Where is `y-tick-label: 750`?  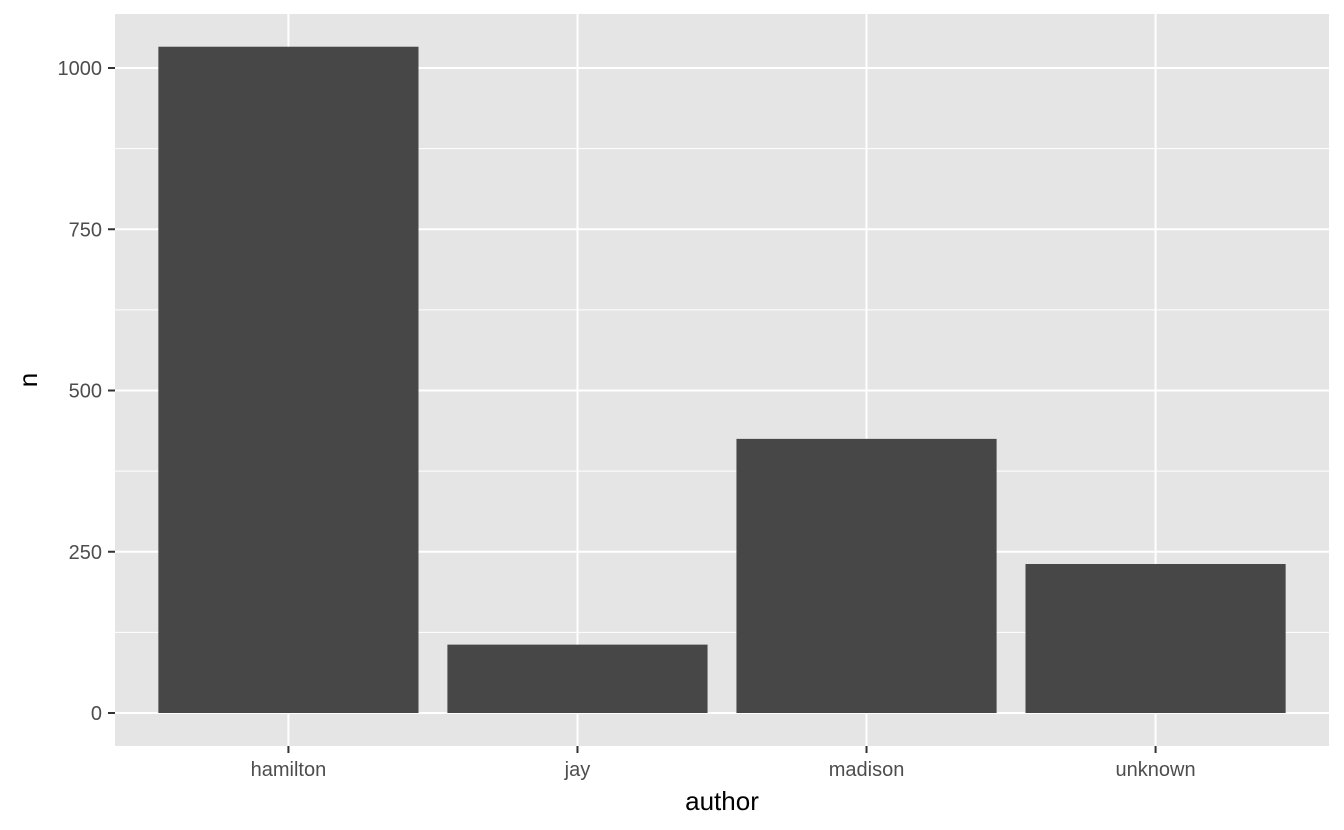 y-tick-label: 750 is located at coordinates (85, 230).